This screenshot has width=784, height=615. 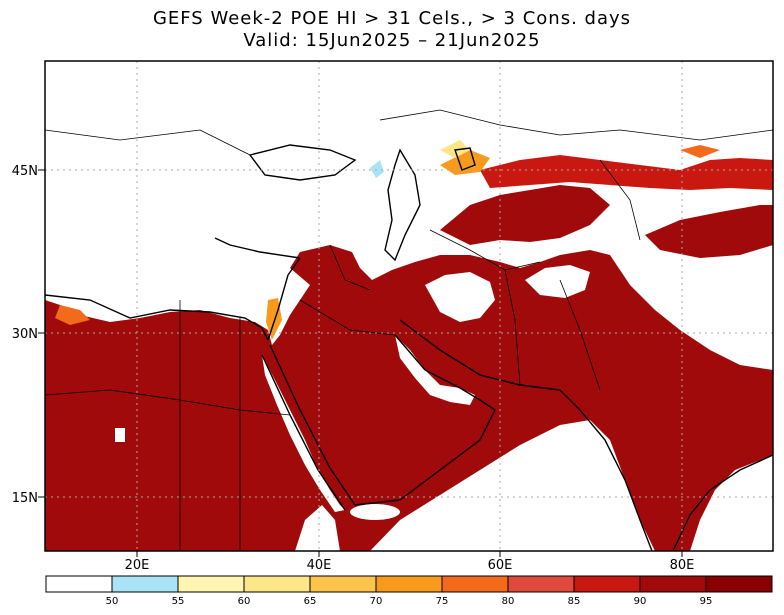 I want to click on gulf-coast, so click(x=445, y=372).